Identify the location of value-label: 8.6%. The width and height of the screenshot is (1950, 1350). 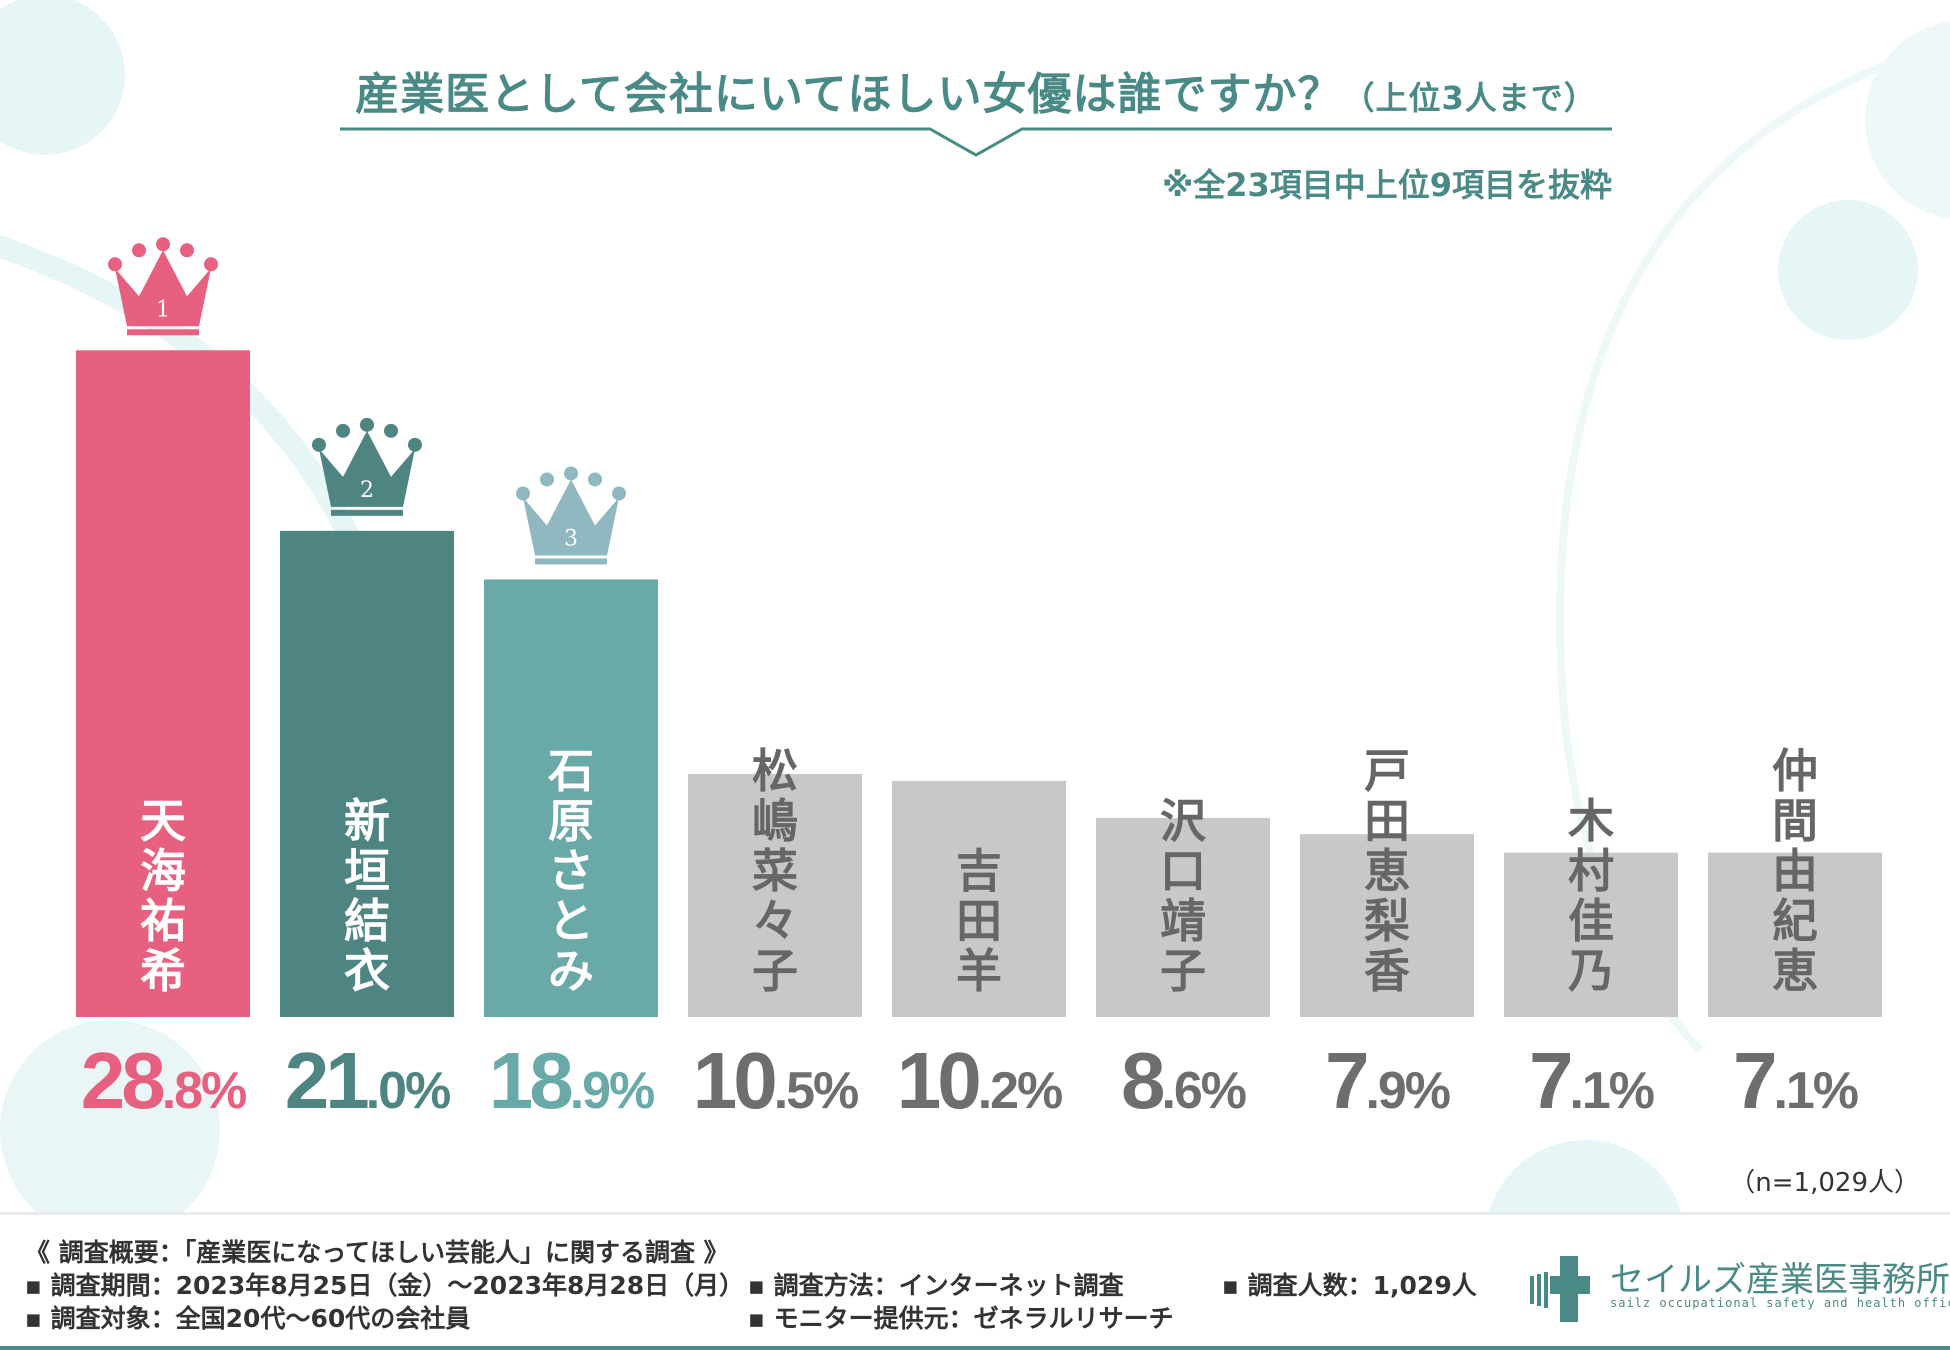
(1183, 1080).